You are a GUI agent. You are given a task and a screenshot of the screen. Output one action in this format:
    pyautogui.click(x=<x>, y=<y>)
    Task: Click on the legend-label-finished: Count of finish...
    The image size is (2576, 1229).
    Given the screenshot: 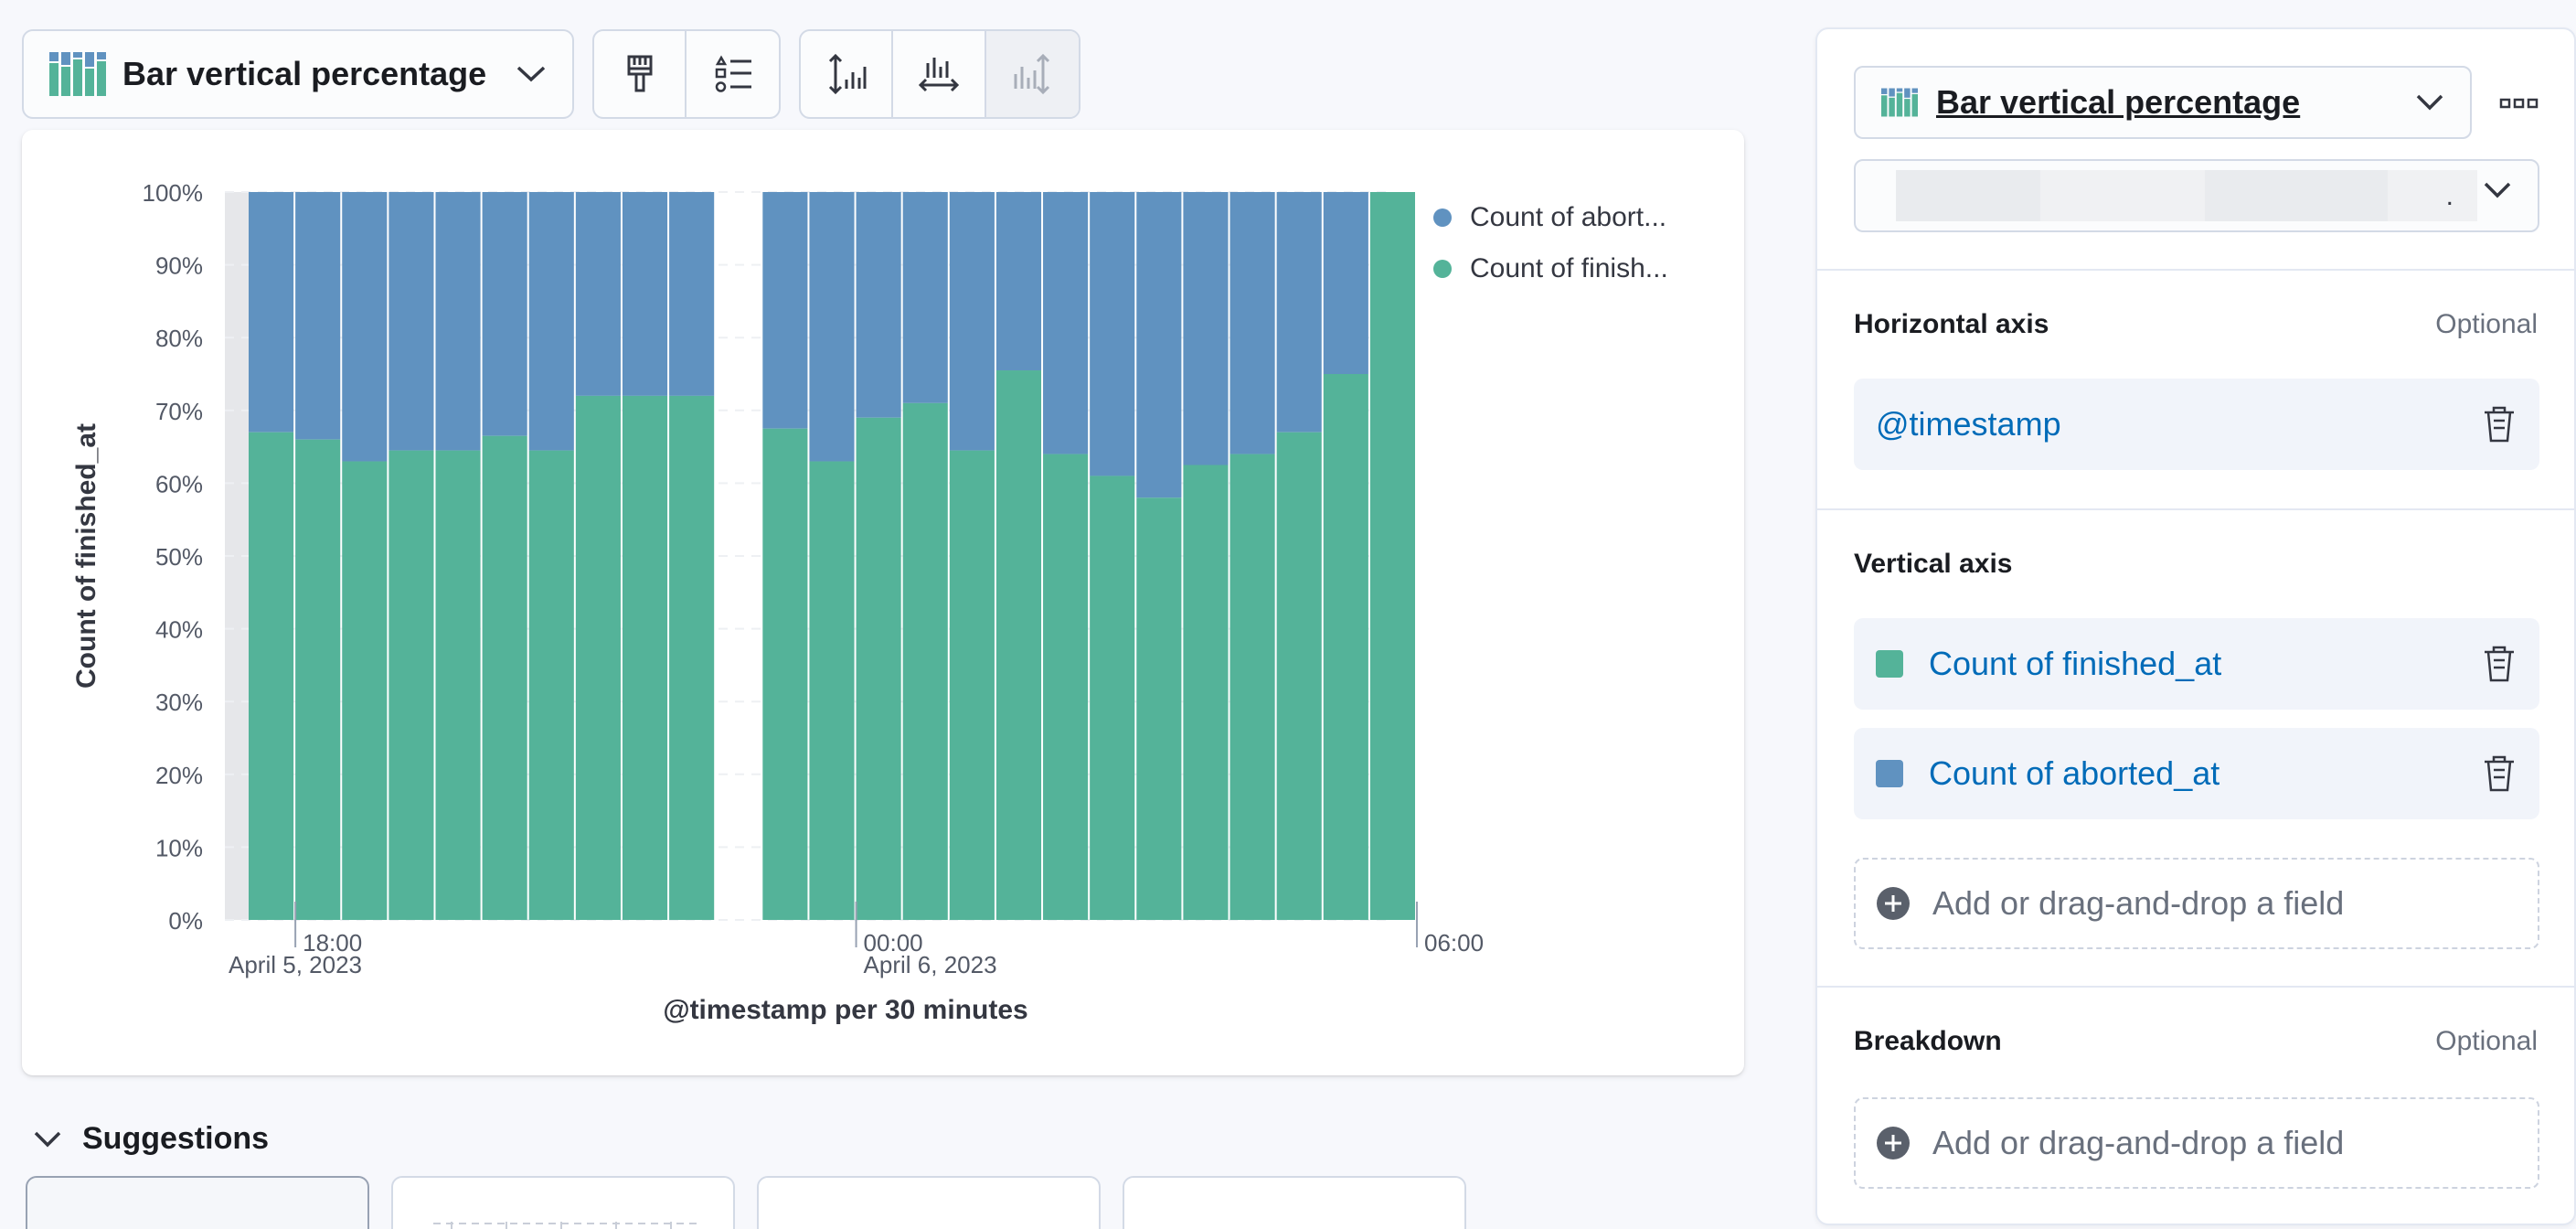 What is the action you would take?
    pyautogui.click(x=1569, y=268)
    